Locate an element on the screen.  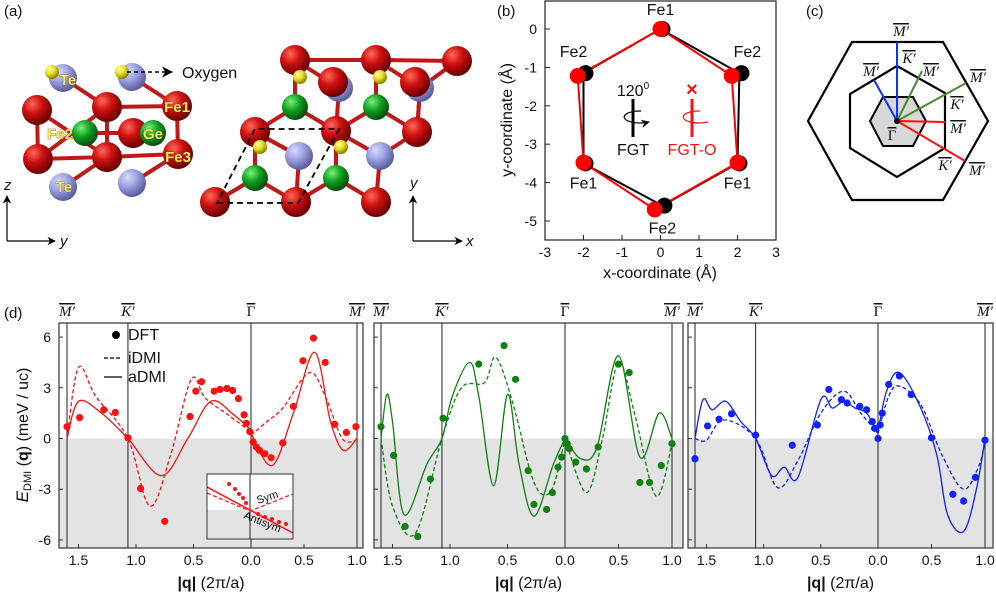
y-tick-label: 6 is located at coordinates (47, 337).